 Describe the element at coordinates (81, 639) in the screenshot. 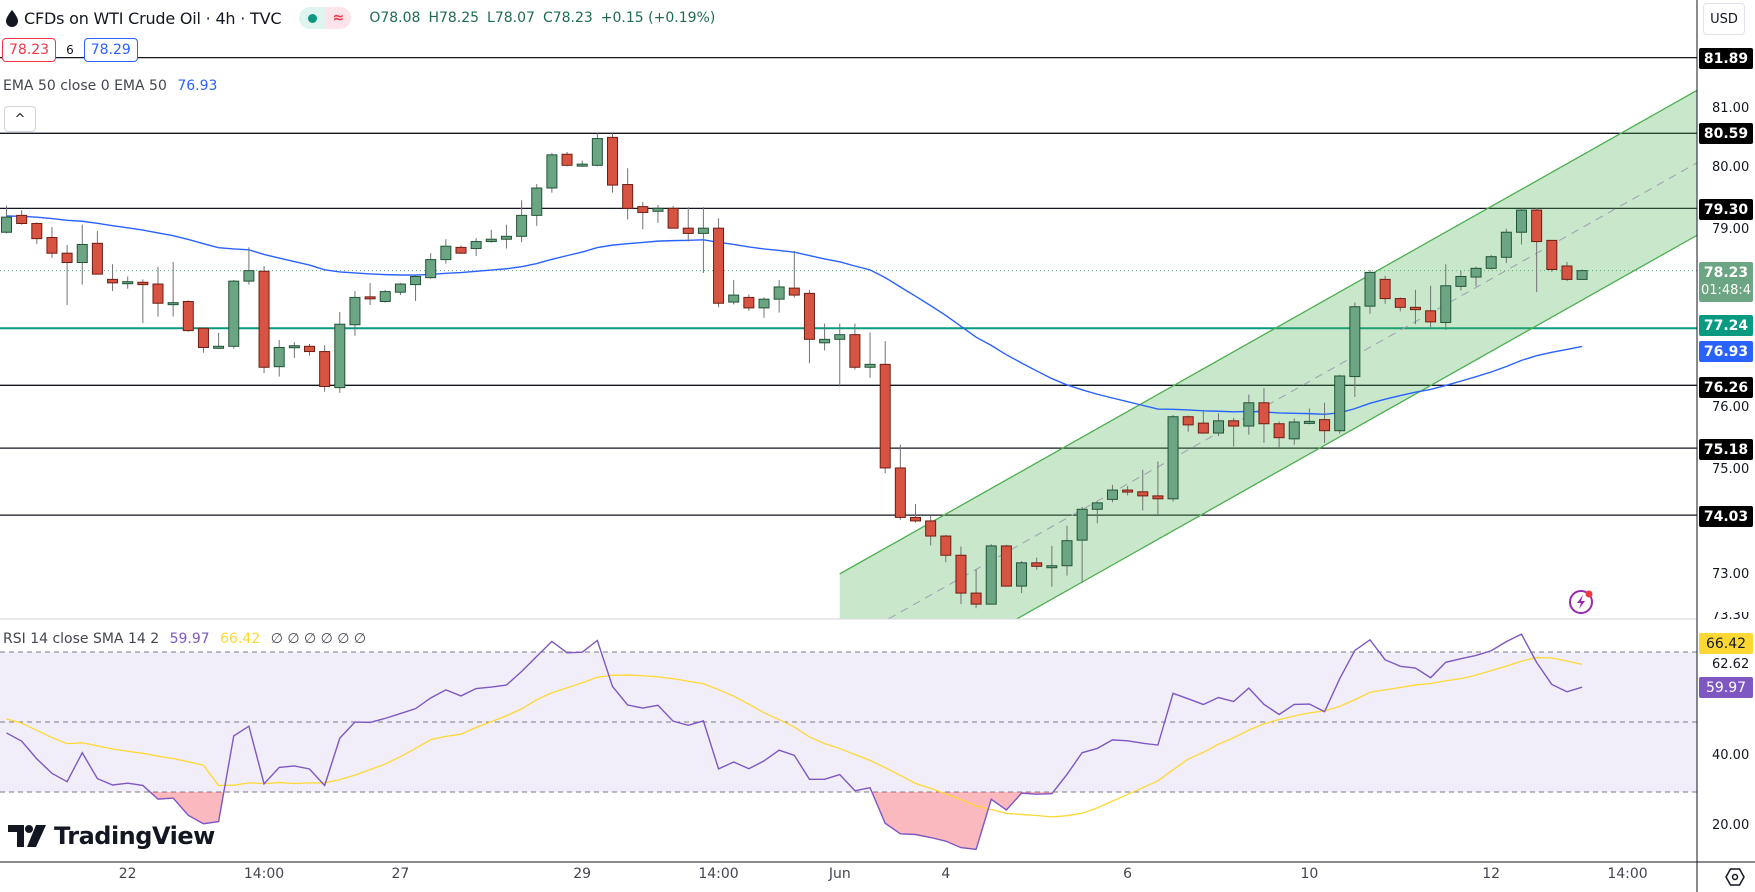

I see `rsi-legend-label: RSI 14 close SMA 14 2` at that location.